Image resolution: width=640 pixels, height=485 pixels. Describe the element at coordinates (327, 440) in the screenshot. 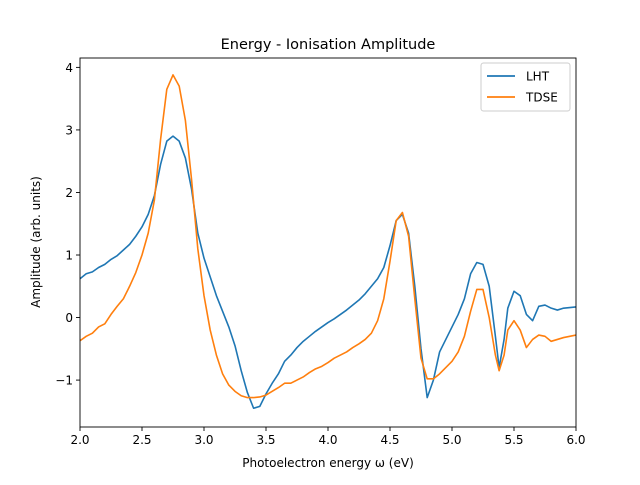

I see `x-tick-label: 4.0` at that location.